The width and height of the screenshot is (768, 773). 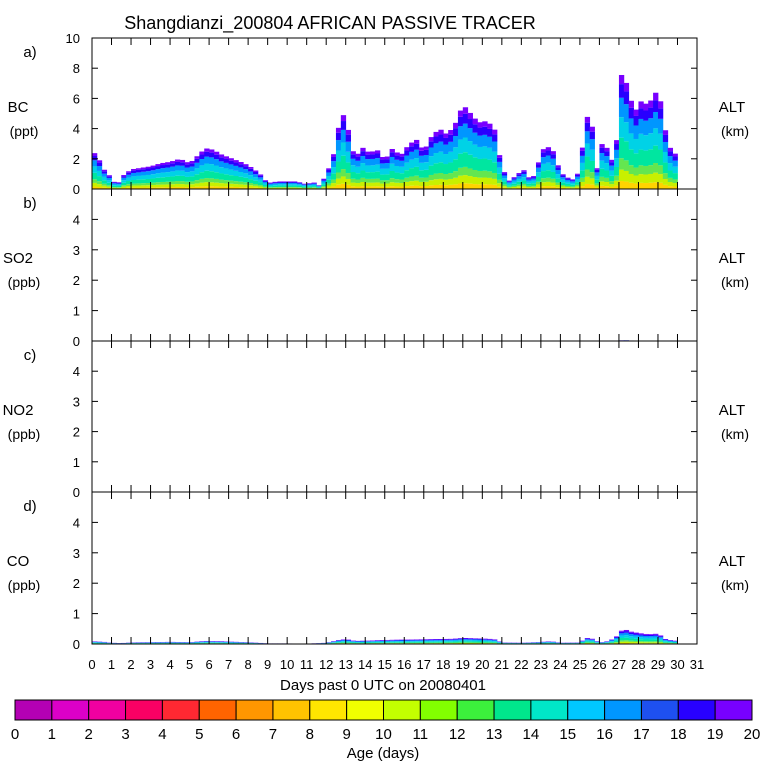 I want to click on colorbar-tick-label: 17, so click(x=641, y=734).